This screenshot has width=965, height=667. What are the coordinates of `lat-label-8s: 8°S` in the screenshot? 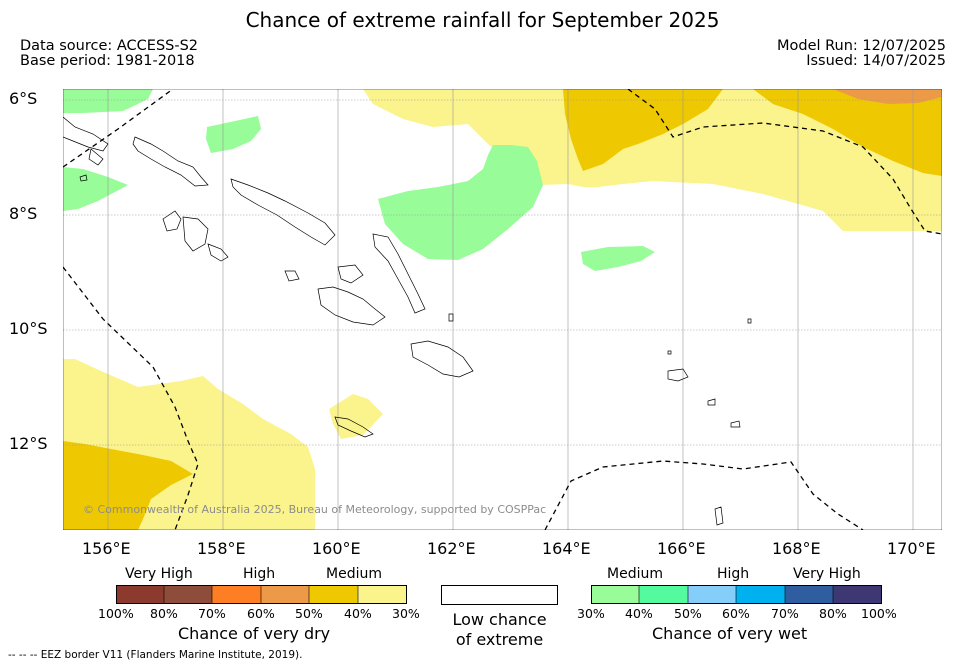 It's located at (23, 213).